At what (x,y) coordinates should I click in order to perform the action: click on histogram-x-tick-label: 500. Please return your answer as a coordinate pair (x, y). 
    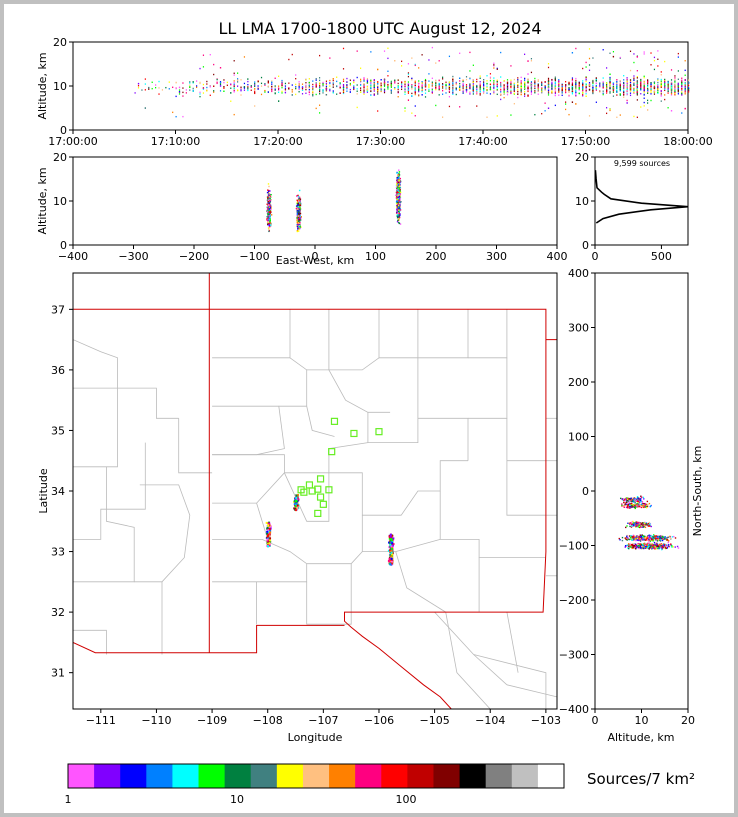
    Looking at the image, I should click on (661, 256).